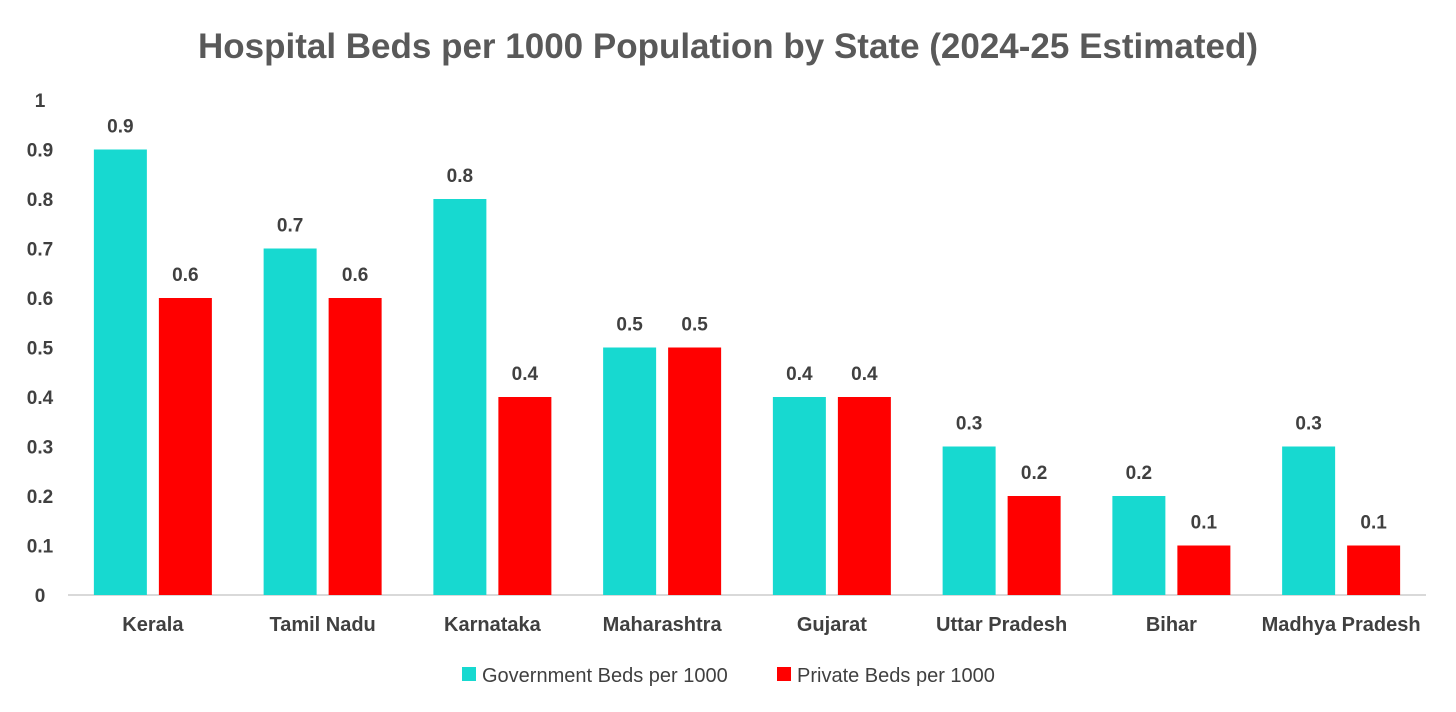 The image size is (1456, 712). What do you see at coordinates (153, 625) in the screenshot?
I see `x-category-label: Kerala` at bounding box center [153, 625].